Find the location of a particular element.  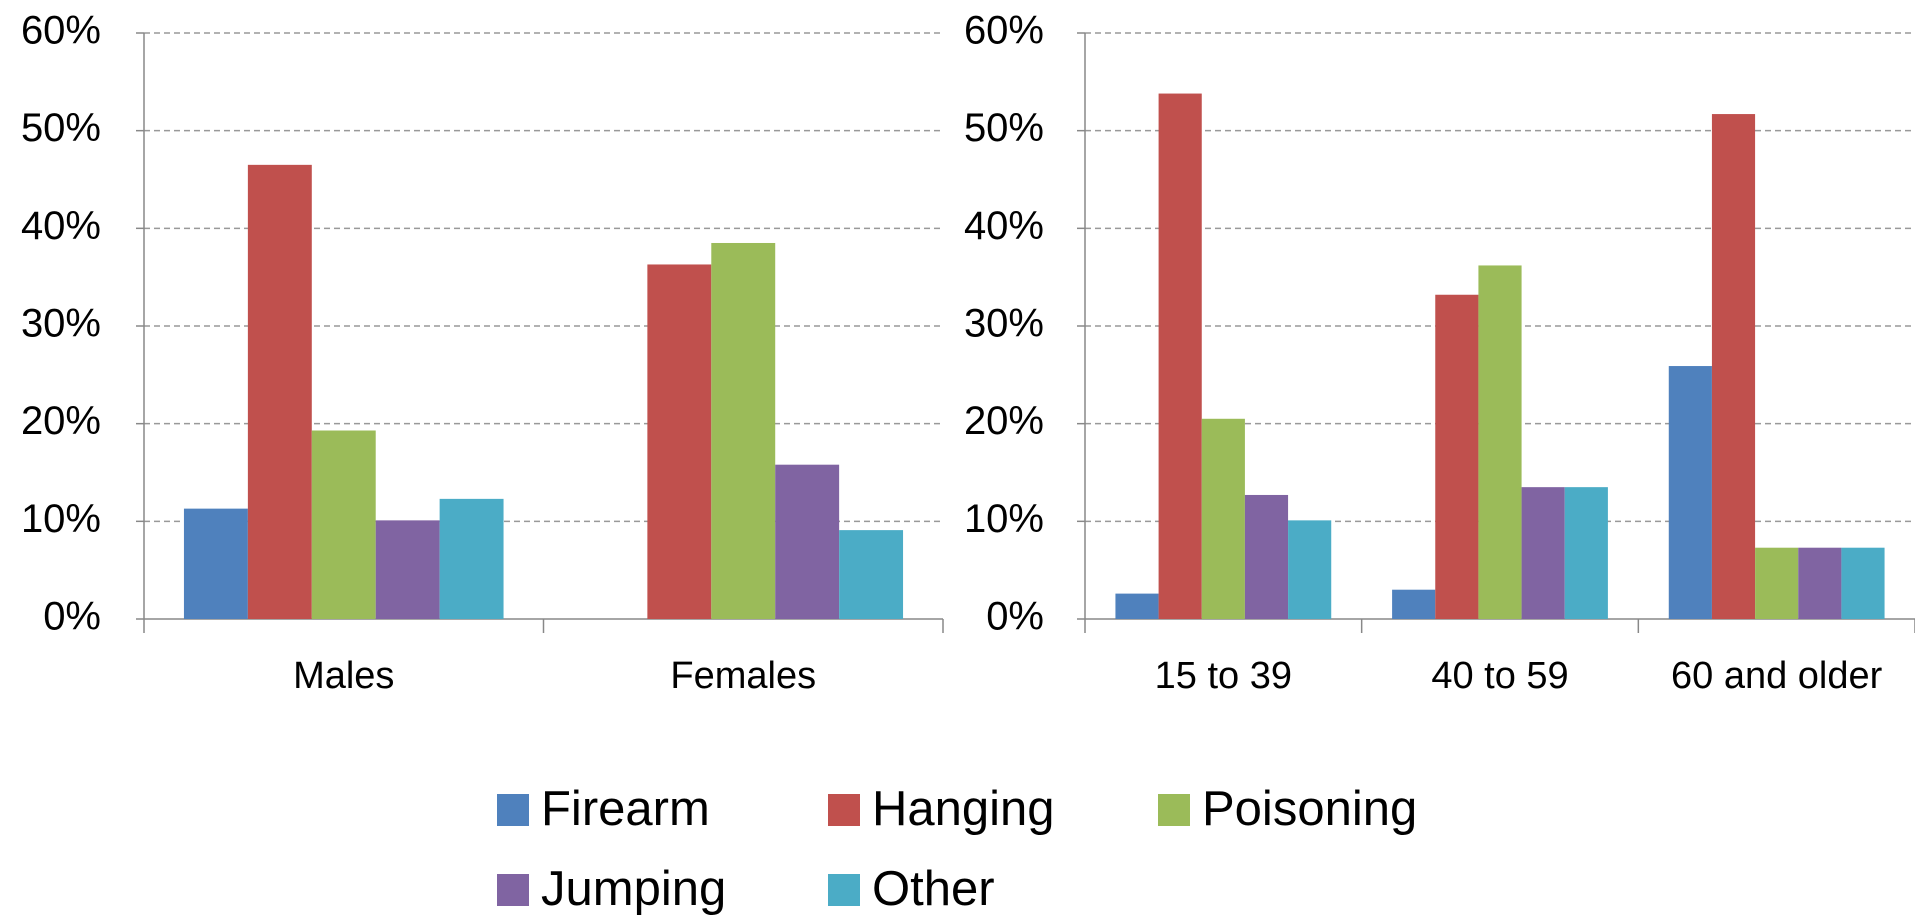

x-tick-label: 15 to 39 is located at coordinates (1223, 676).